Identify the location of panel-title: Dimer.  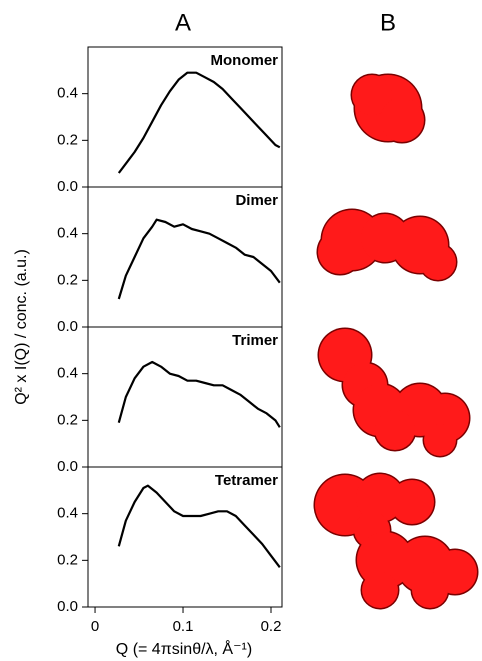
(256, 200).